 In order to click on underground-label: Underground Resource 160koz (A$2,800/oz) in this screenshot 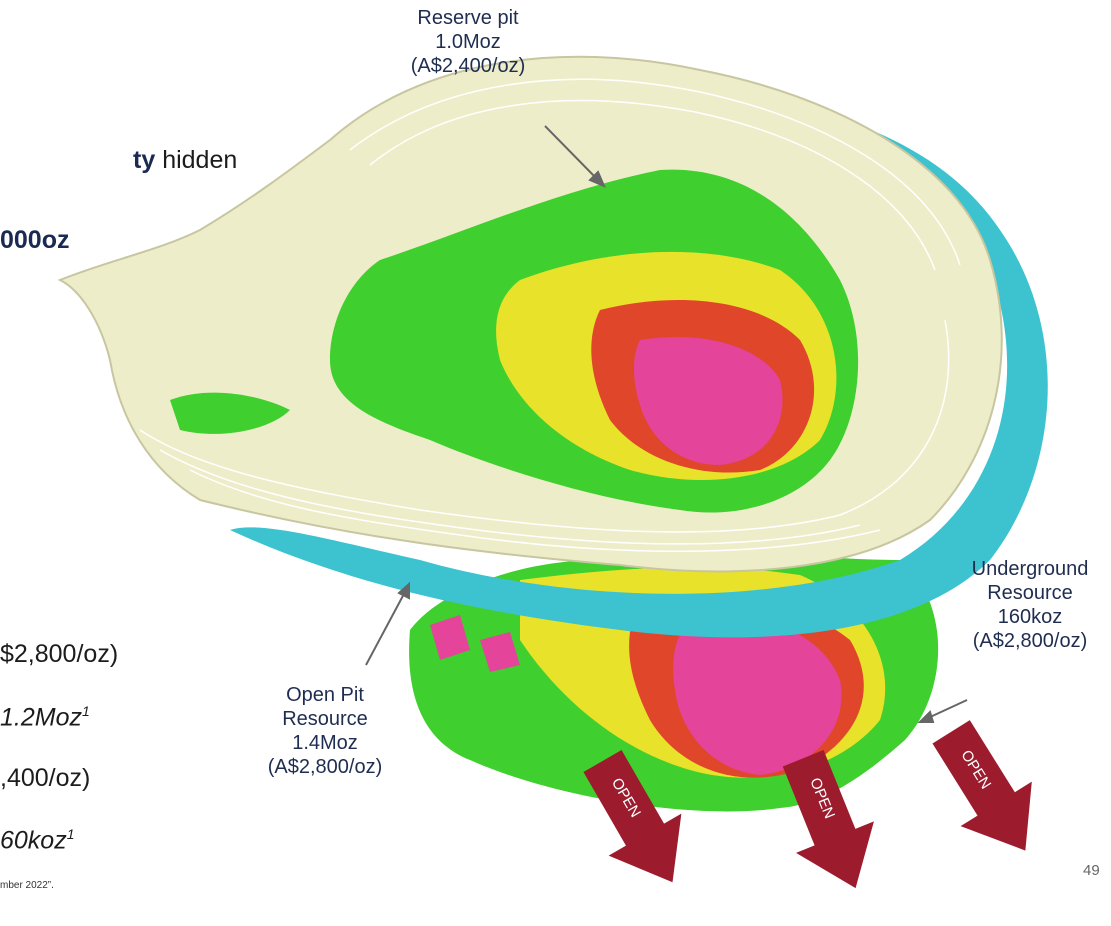, I will do `click(1030, 605)`.